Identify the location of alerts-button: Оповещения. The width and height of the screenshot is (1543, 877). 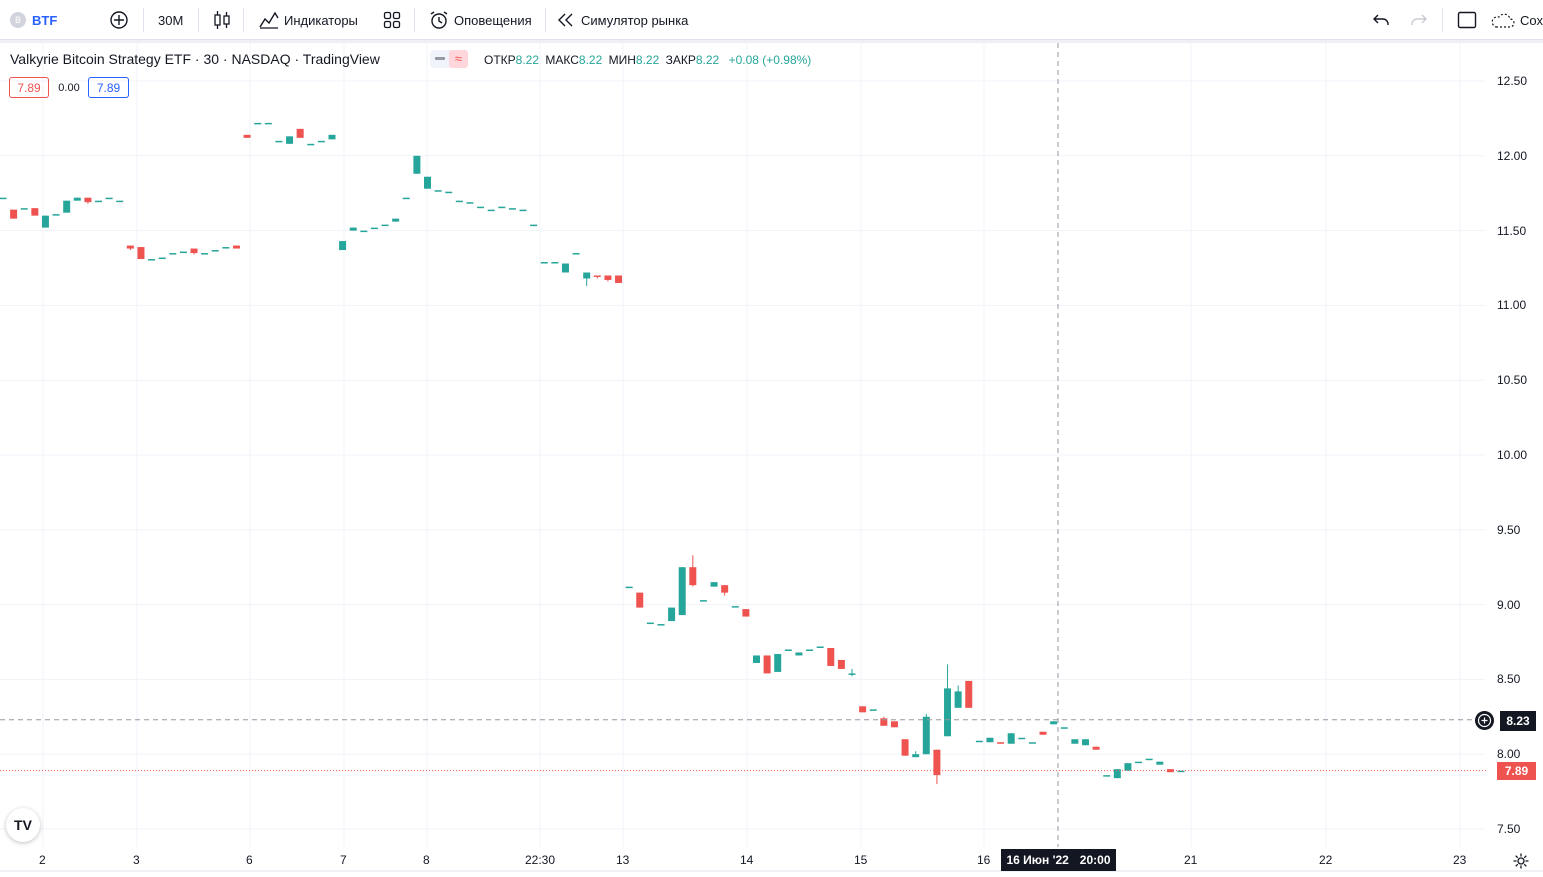
(480, 20).